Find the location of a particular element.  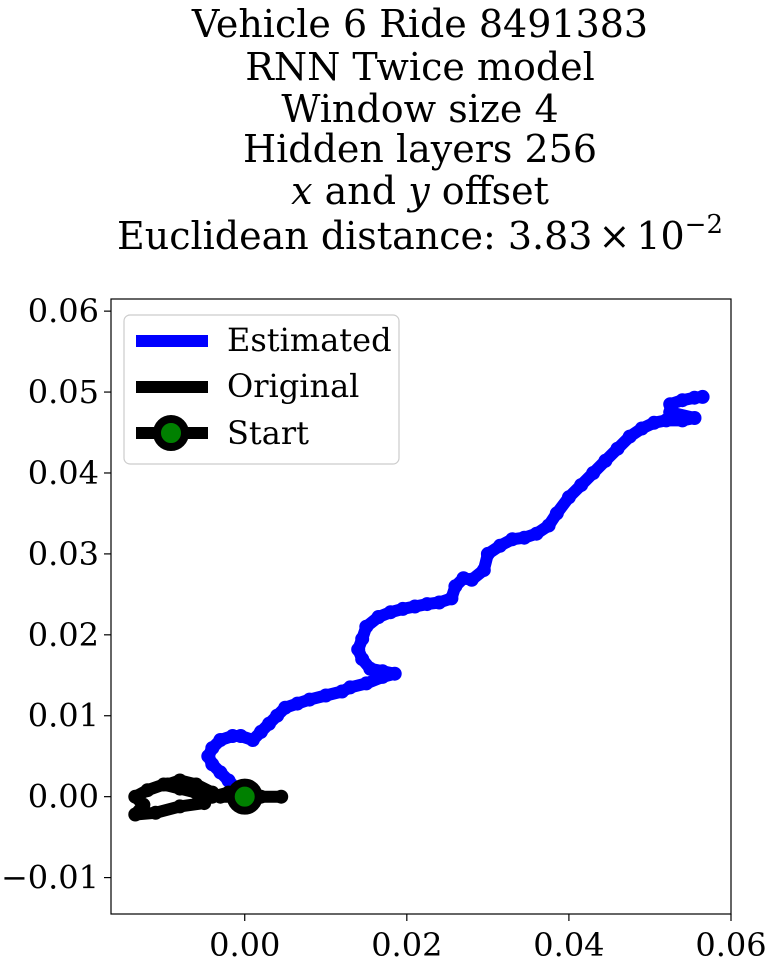

series-original is located at coordinates (208, 797).